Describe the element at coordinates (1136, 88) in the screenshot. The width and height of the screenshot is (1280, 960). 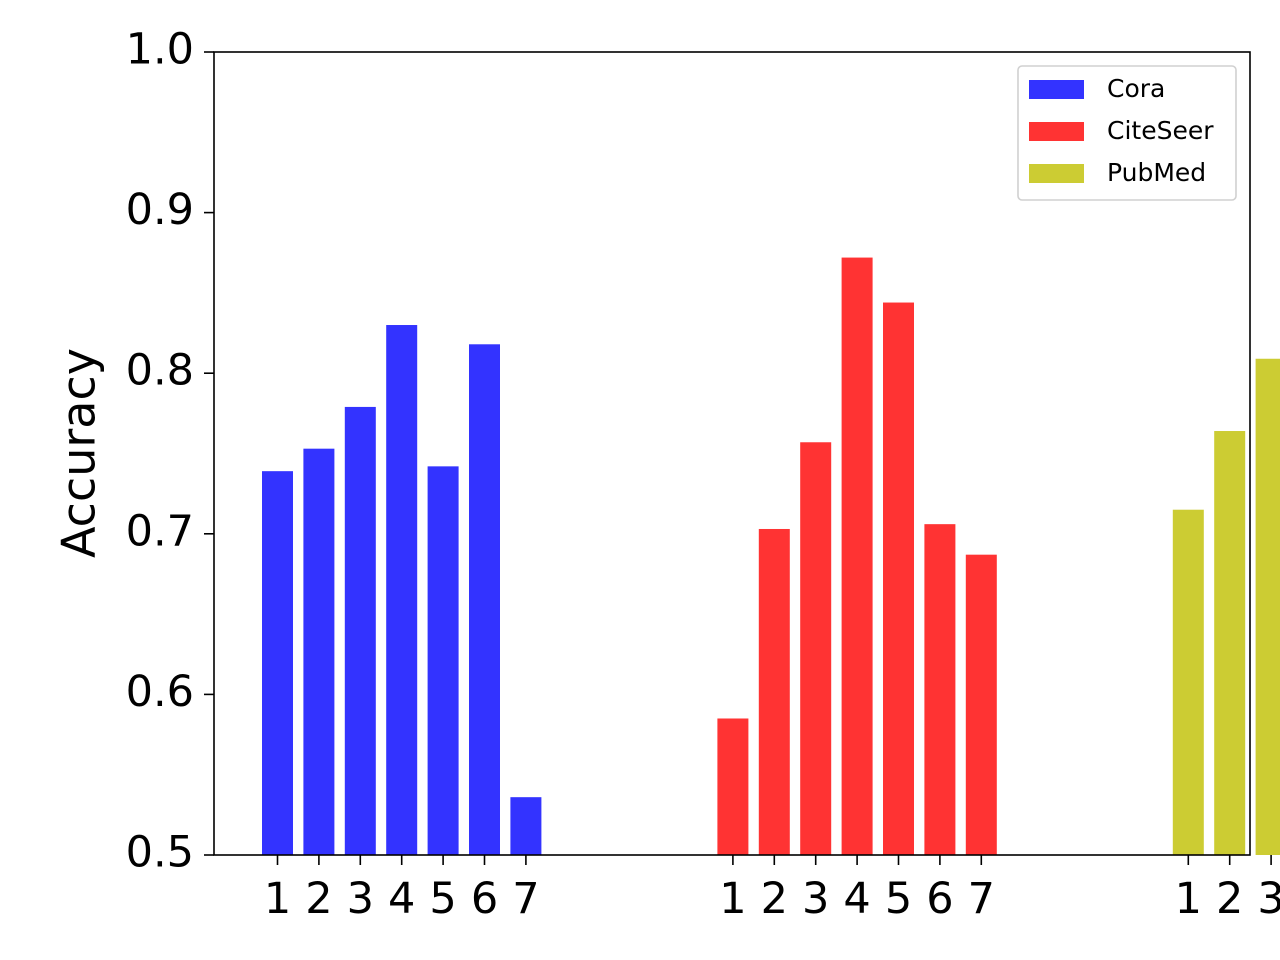
I see `legend-label-cora: Cora` at that location.